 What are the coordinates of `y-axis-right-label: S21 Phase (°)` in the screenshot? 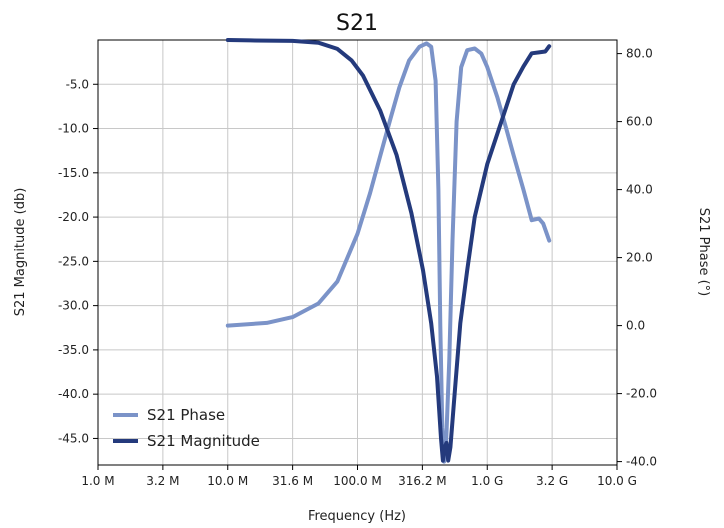 It's located at (703, 252).